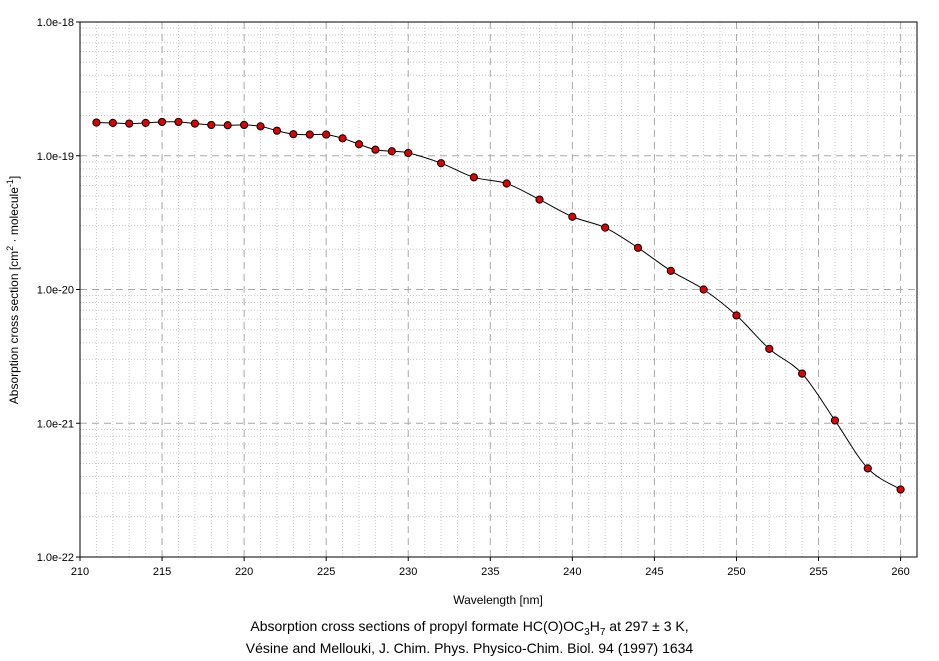  What do you see at coordinates (244, 572) in the screenshot?
I see `x-tick-label: 220` at bounding box center [244, 572].